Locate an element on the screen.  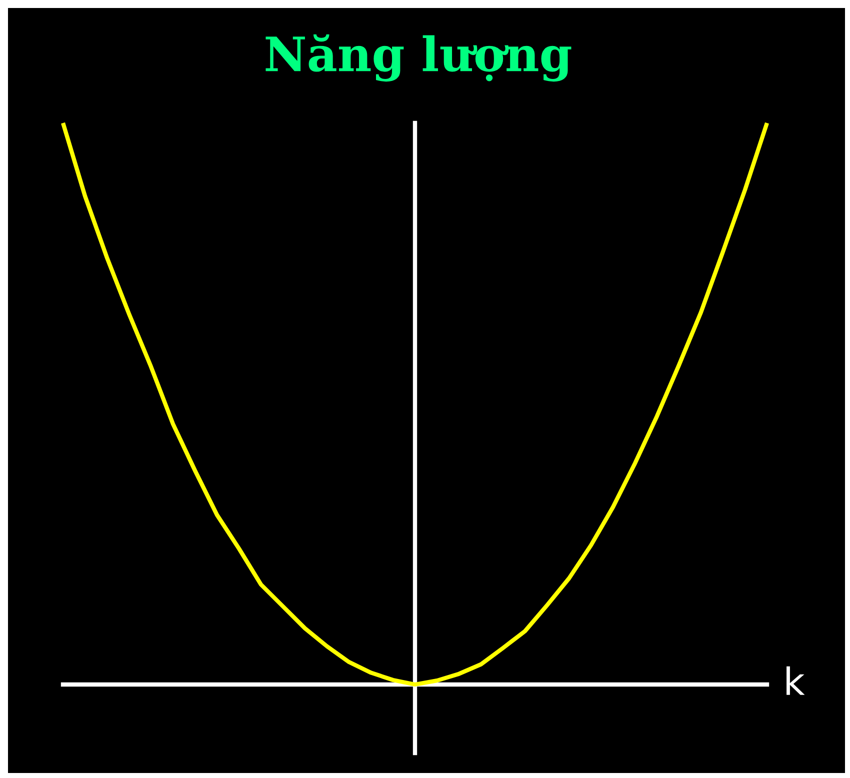
x-axis-title: k is located at coordinates (795, 680).